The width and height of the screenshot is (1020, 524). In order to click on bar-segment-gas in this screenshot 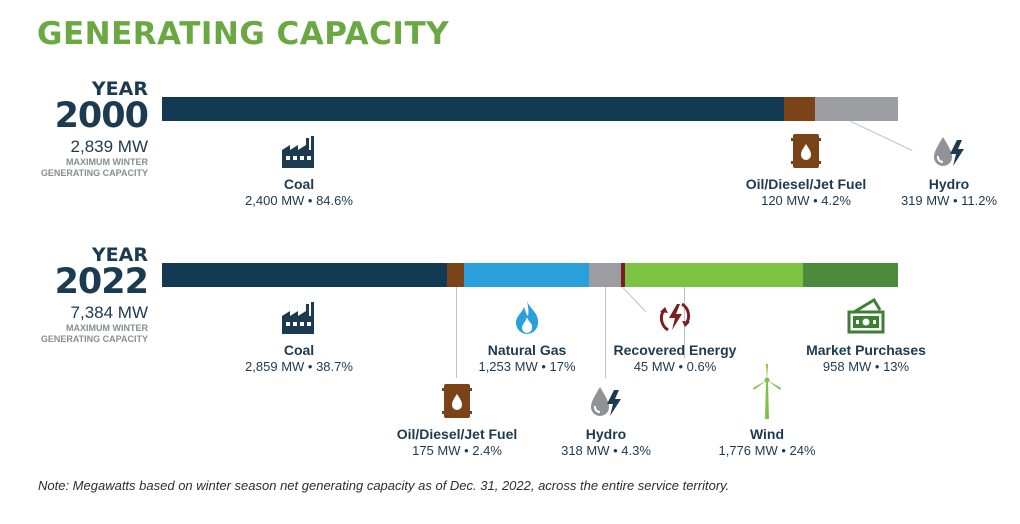, I will do `click(527, 275)`.